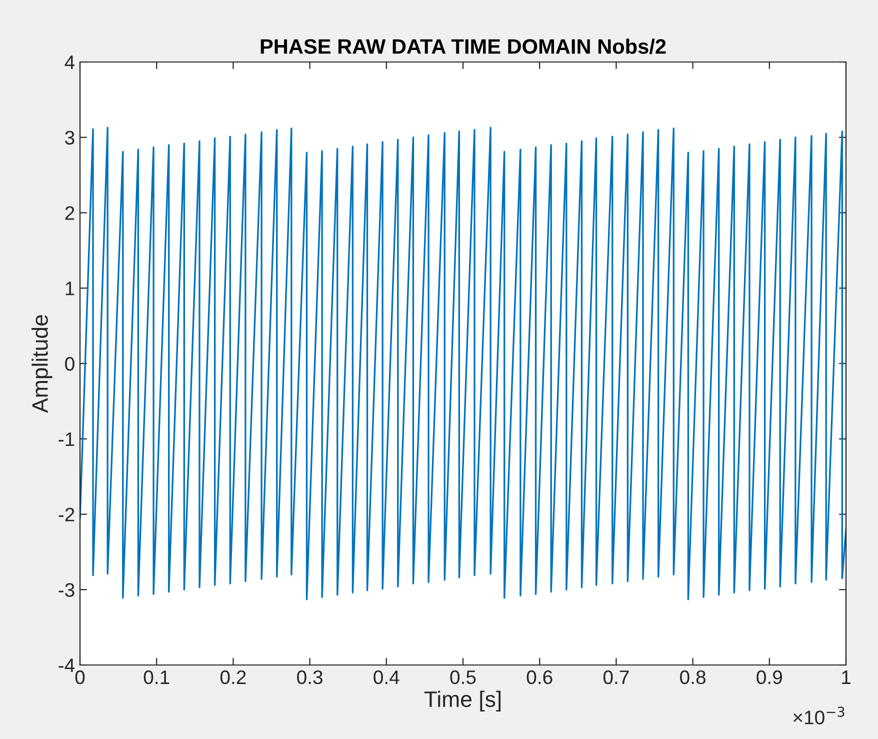  What do you see at coordinates (616, 677) in the screenshot?
I see `x-tick-label: 0.7` at bounding box center [616, 677].